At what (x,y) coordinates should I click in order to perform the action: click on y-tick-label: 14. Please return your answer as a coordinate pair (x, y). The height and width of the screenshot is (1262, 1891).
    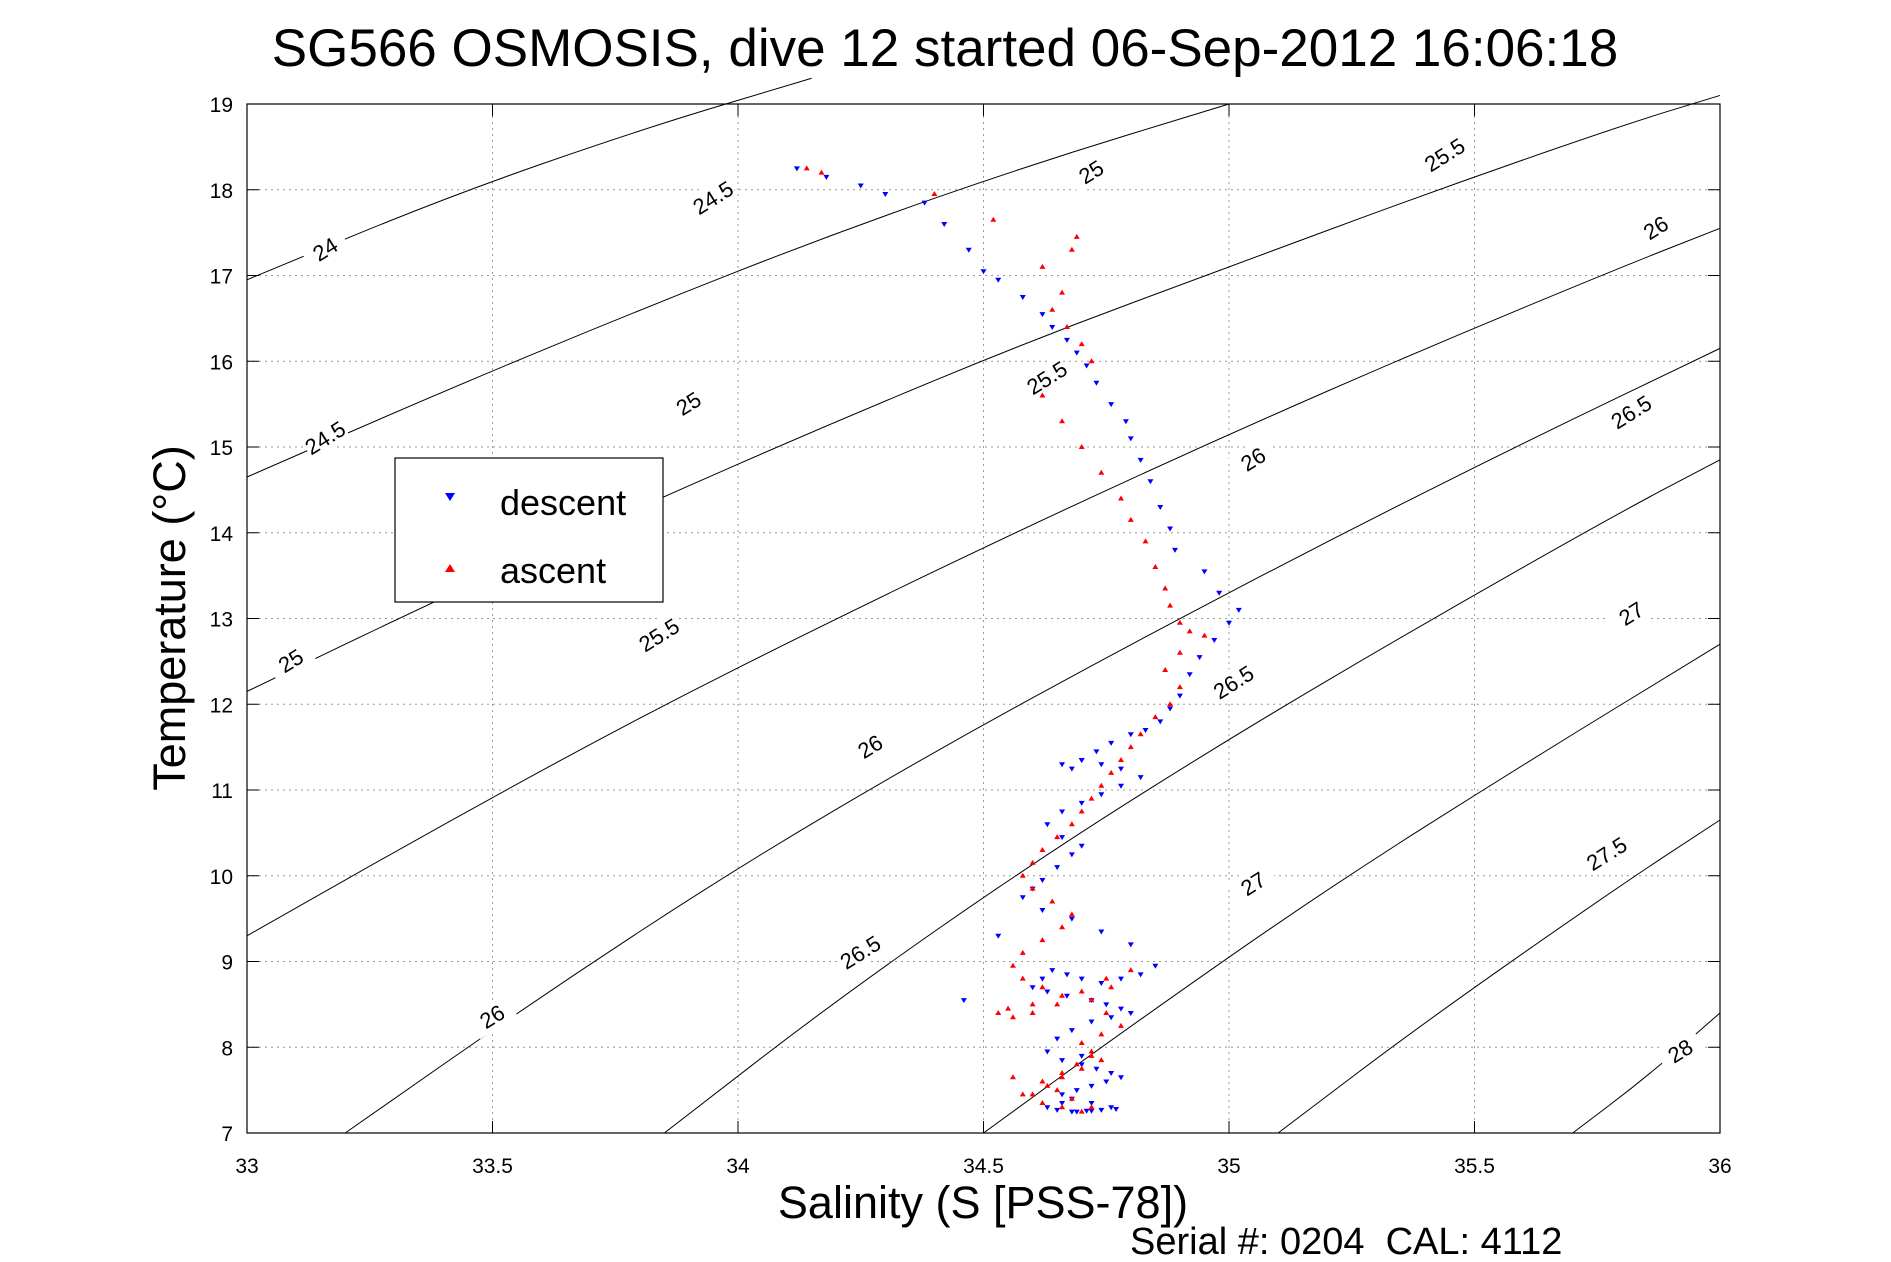
    Looking at the image, I should click on (222, 534).